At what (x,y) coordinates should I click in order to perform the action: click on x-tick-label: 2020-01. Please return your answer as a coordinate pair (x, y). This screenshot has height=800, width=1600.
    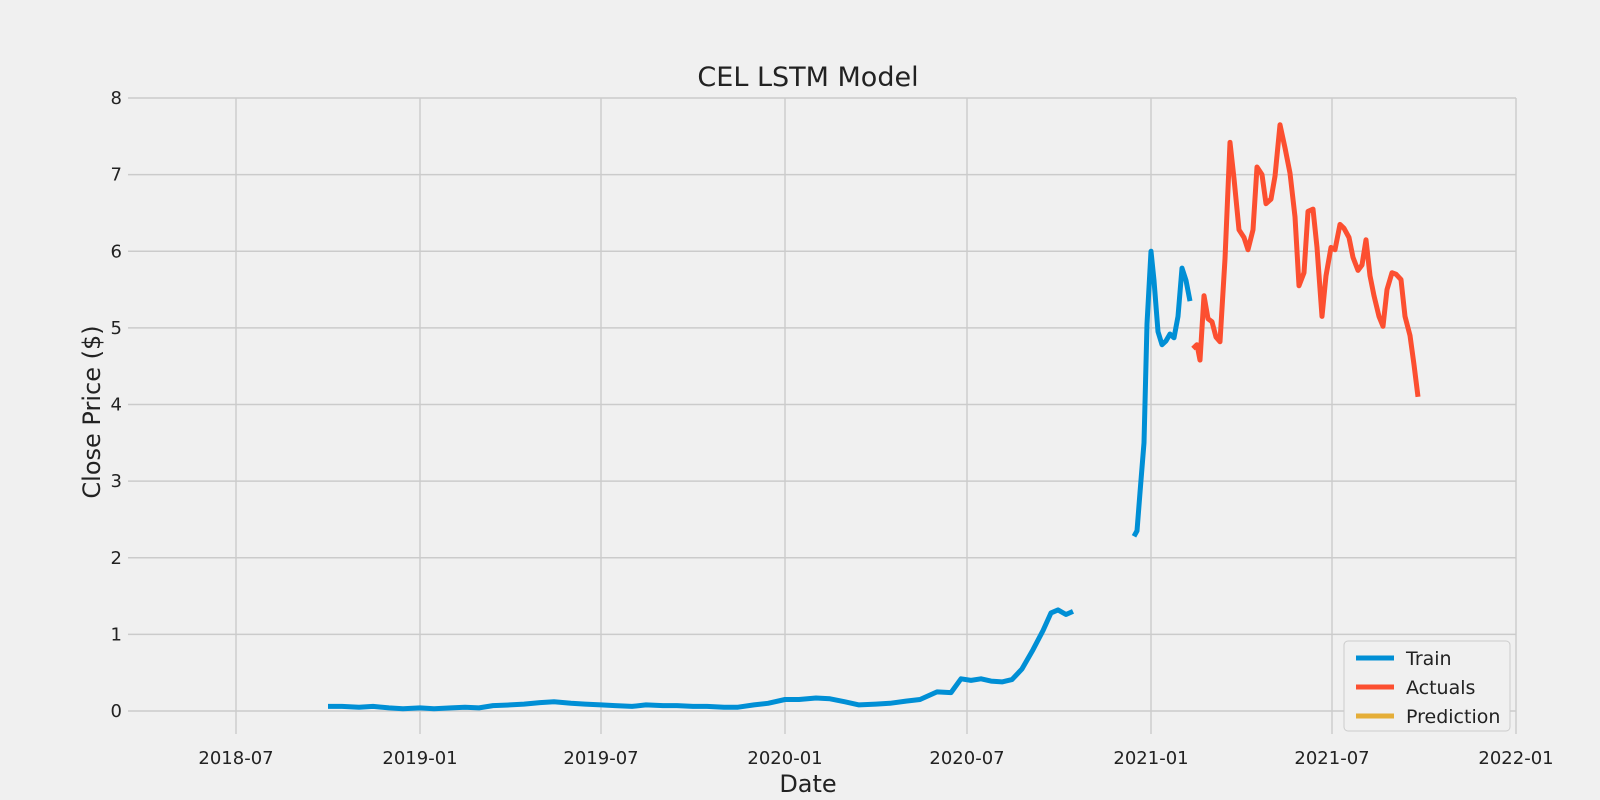
    Looking at the image, I should click on (784, 758).